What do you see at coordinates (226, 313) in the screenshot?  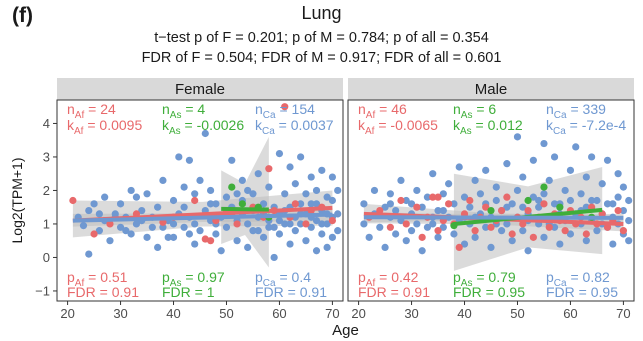 I see `x-tick-label: 50` at bounding box center [226, 313].